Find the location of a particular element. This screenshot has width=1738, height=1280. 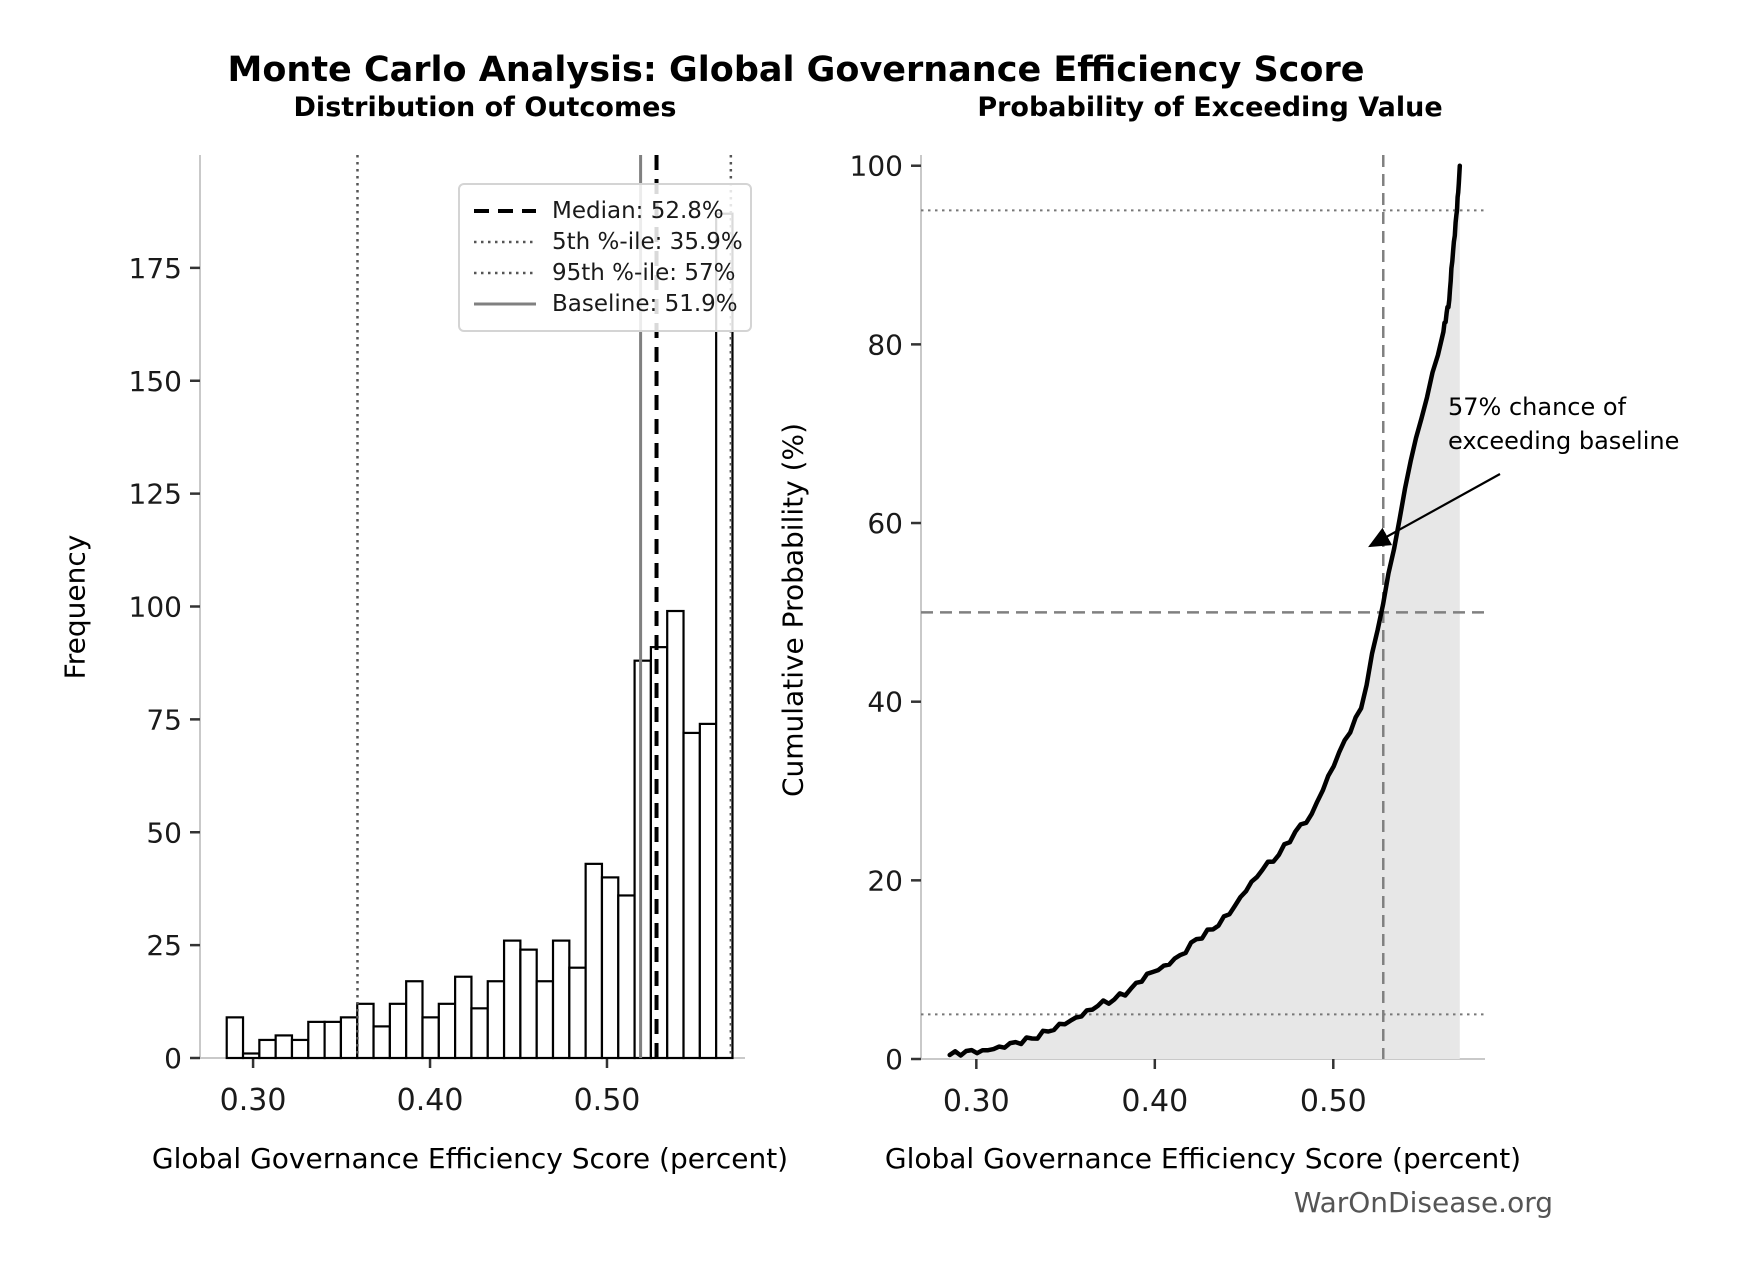

y-tick-label: 150 is located at coordinates (155, 381).